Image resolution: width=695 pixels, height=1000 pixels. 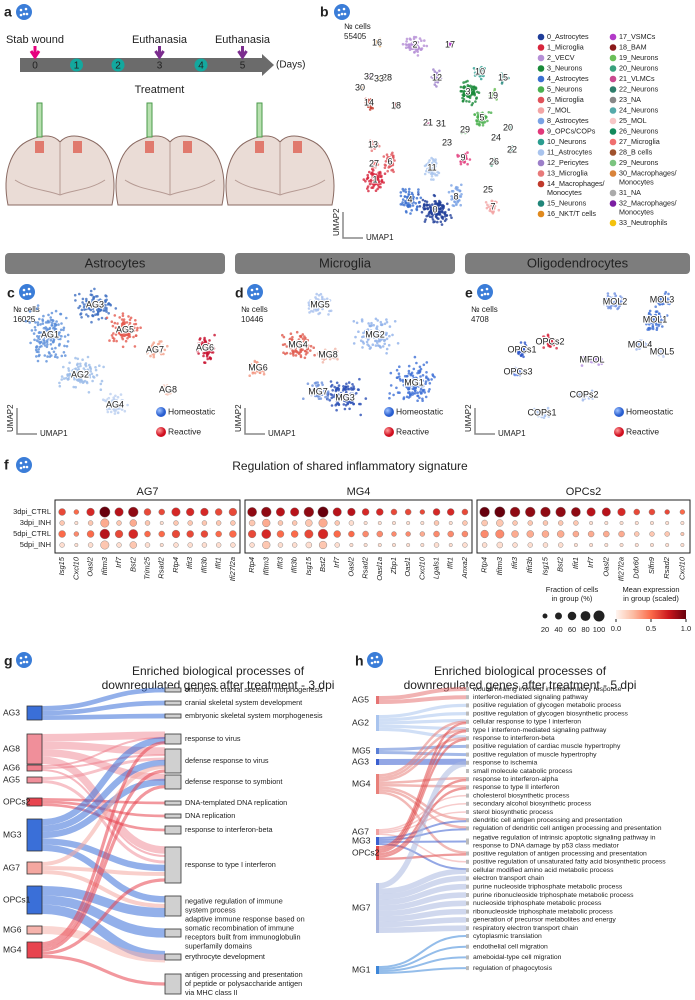 I want to click on day-label: 4, so click(x=201, y=66).